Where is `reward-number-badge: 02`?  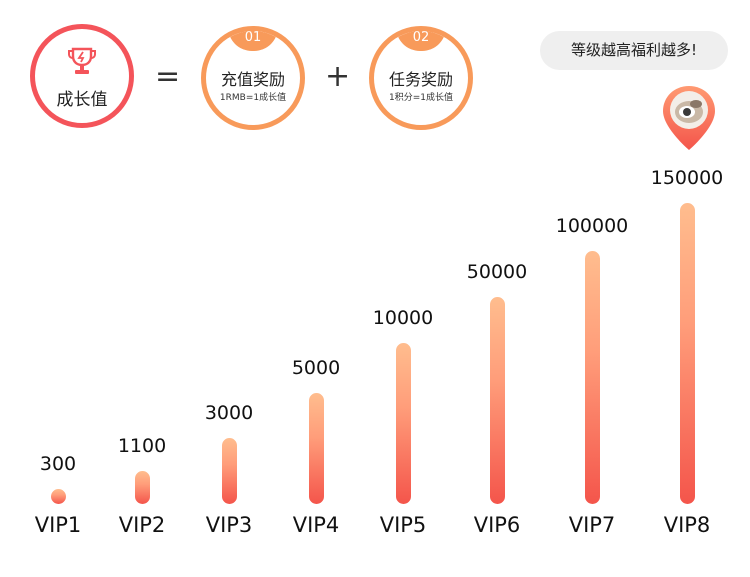
reward-number-badge: 02 is located at coordinates (421, 41).